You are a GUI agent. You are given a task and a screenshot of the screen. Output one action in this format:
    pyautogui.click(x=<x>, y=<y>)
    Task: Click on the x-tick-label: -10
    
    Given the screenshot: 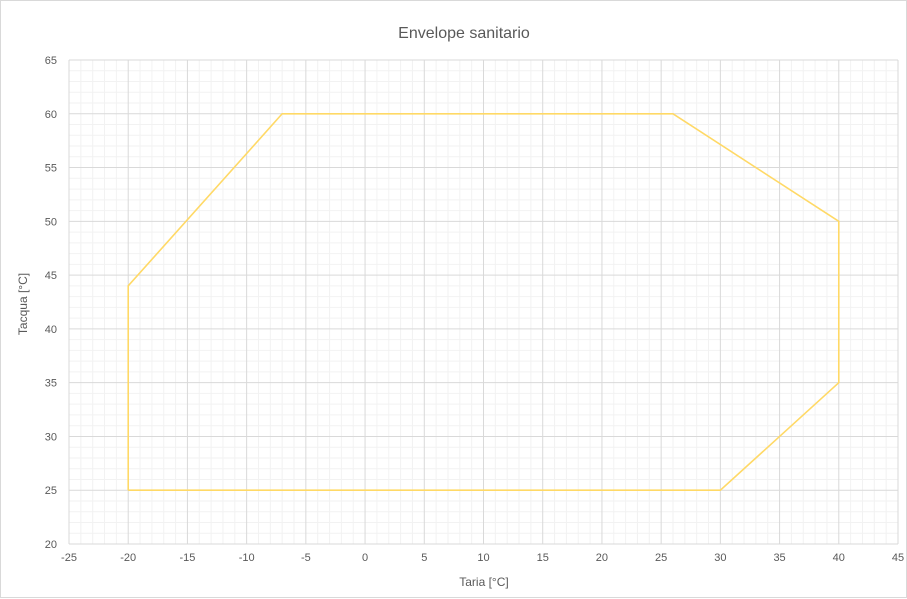 What is the action you would take?
    pyautogui.click(x=247, y=558)
    